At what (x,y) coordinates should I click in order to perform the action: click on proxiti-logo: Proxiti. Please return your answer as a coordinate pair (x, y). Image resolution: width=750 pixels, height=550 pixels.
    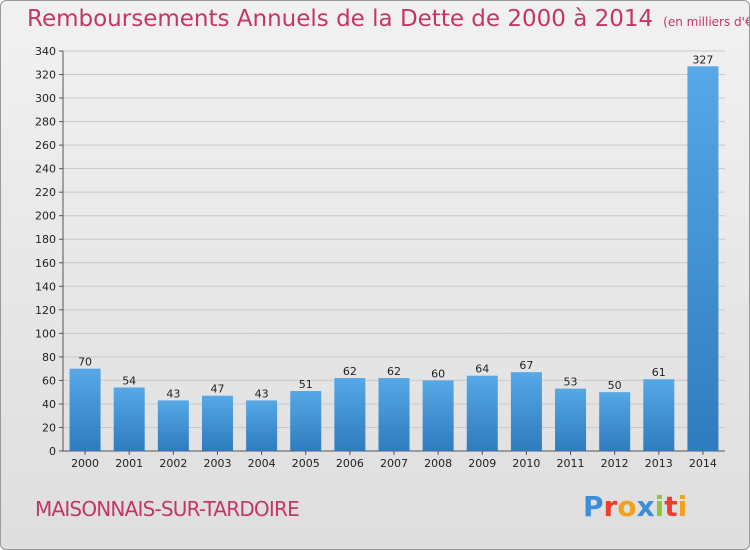
    Looking at the image, I should click on (635, 506).